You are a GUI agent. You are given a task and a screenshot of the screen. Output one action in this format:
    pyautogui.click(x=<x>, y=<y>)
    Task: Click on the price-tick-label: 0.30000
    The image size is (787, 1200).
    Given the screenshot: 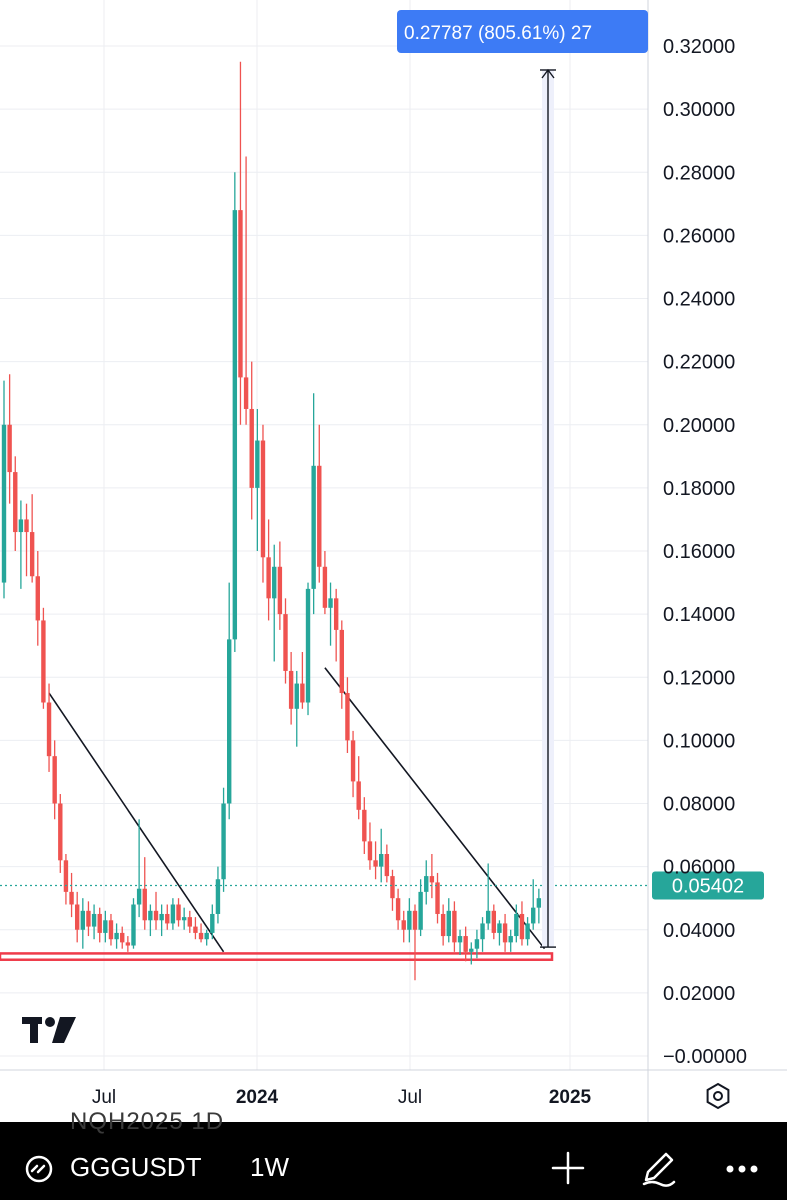 What is the action you would take?
    pyautogui.click(x=699, y=110)
    